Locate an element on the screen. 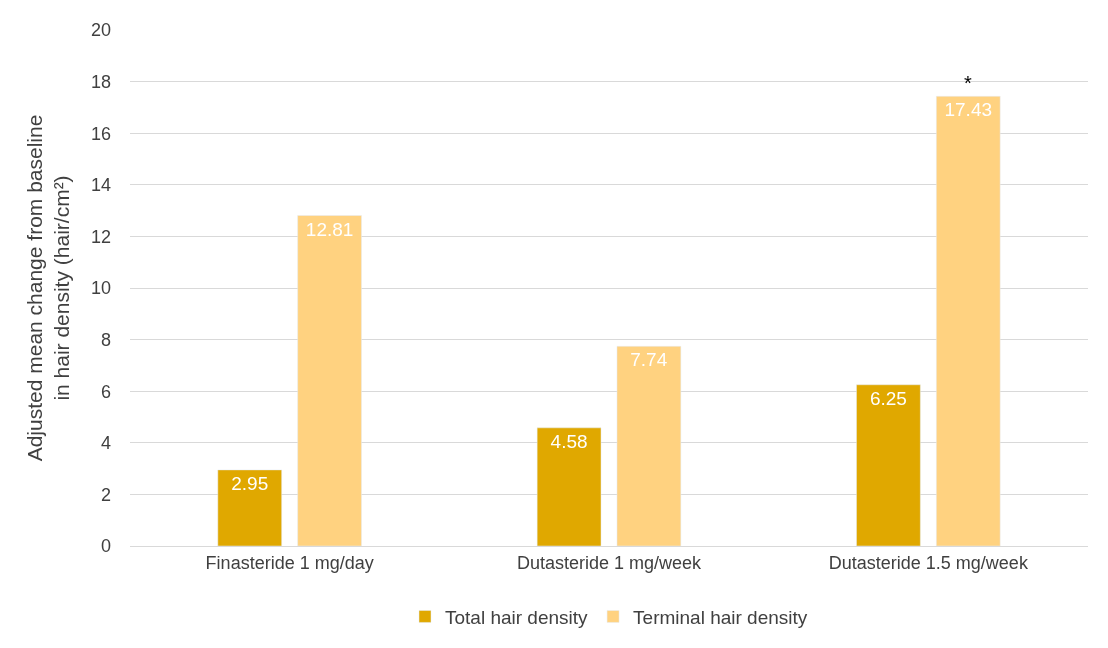  y-tick-label: 4 is located at coordinates (105, 443).